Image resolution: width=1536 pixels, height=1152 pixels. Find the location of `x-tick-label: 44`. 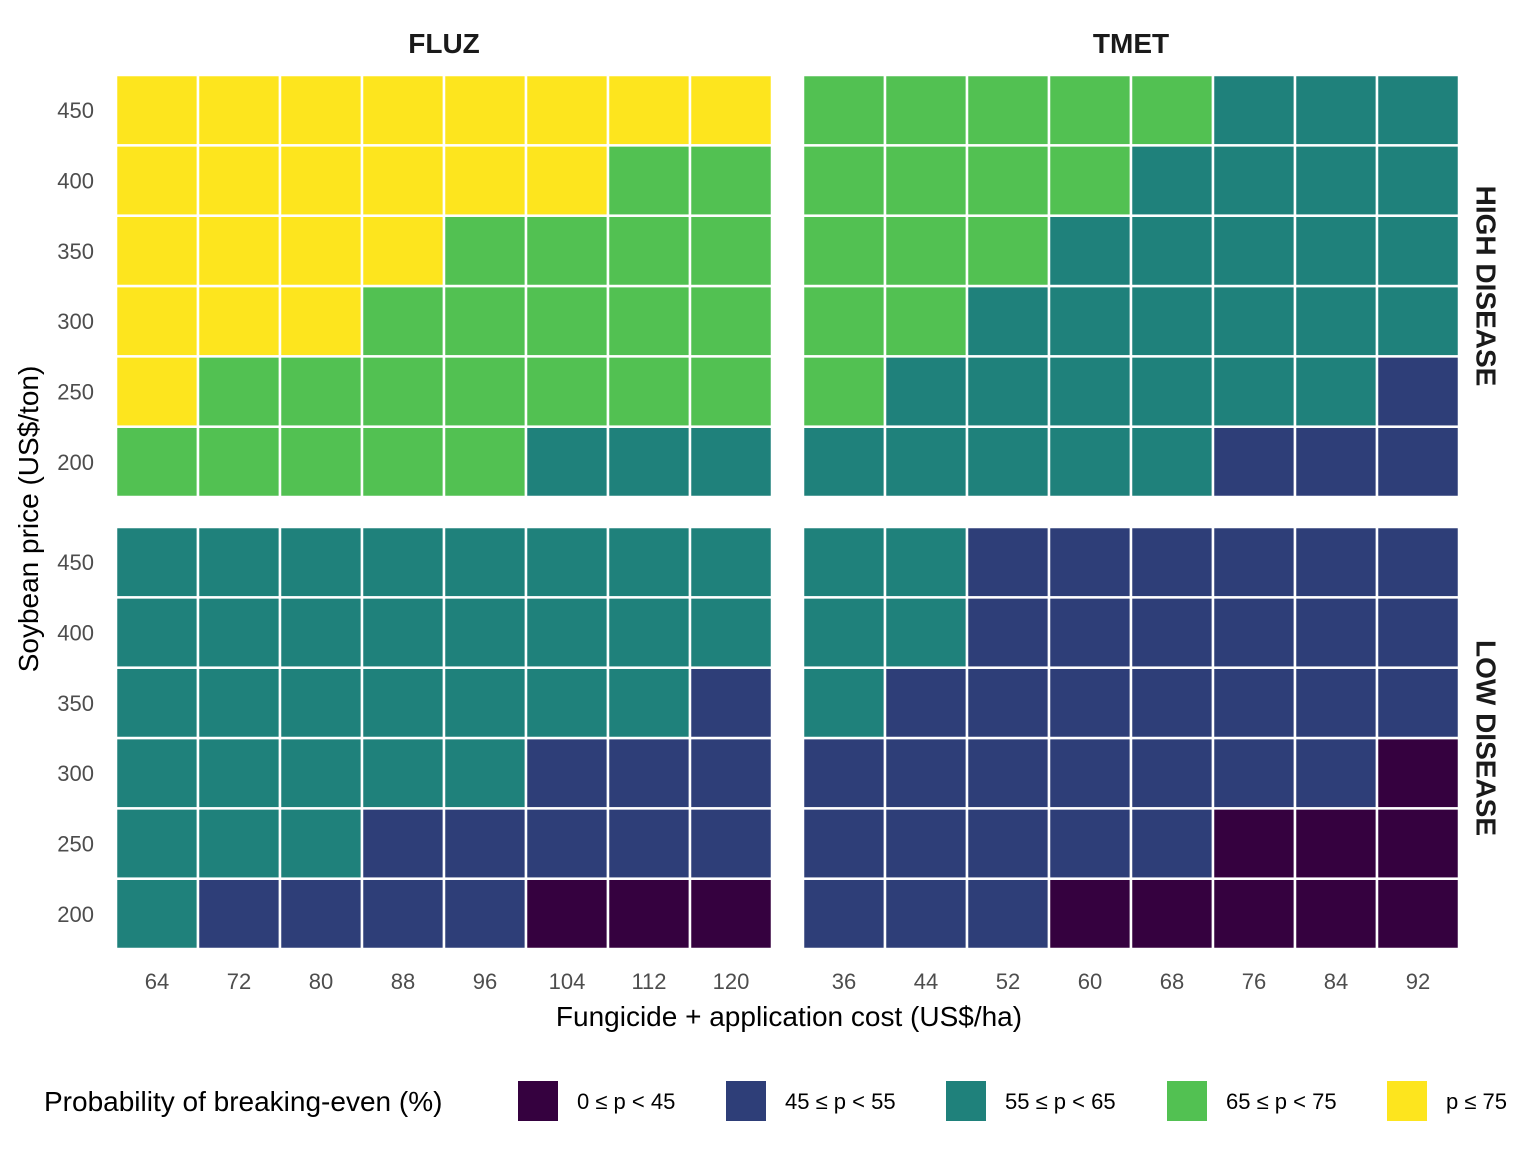

x-tick-label: 44 is located at coordinates (926, 981).